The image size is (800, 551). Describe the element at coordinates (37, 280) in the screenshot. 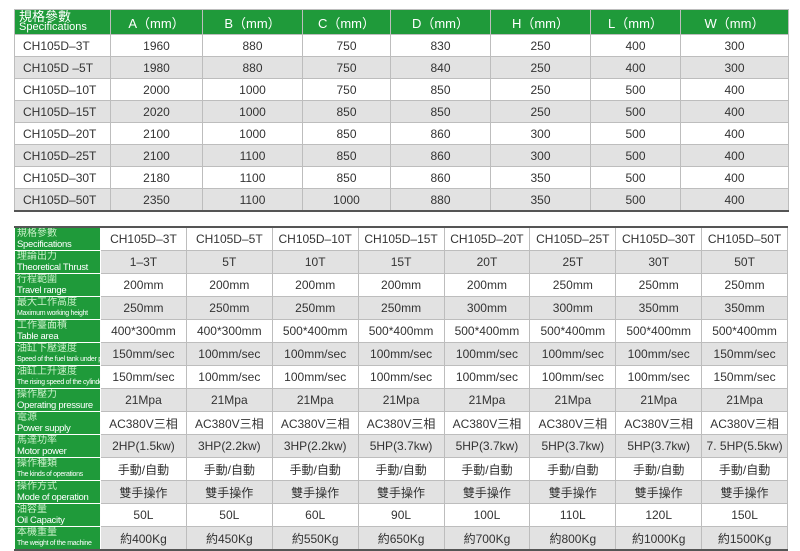

I see `row-label-zh: 行程範圍` at that location.